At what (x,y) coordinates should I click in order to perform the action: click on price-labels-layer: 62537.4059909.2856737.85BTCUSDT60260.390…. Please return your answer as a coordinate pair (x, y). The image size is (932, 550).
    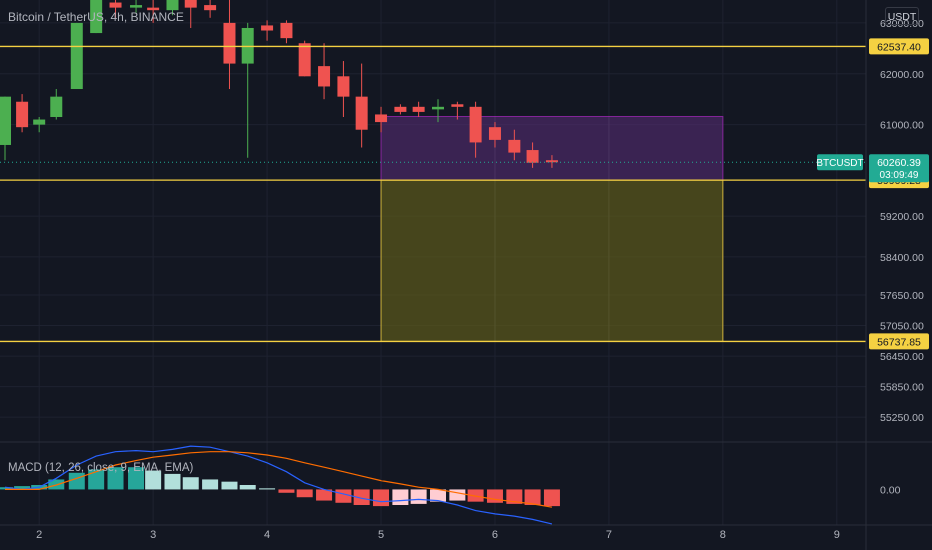
    Looking at the image, I should click on (872, 194).